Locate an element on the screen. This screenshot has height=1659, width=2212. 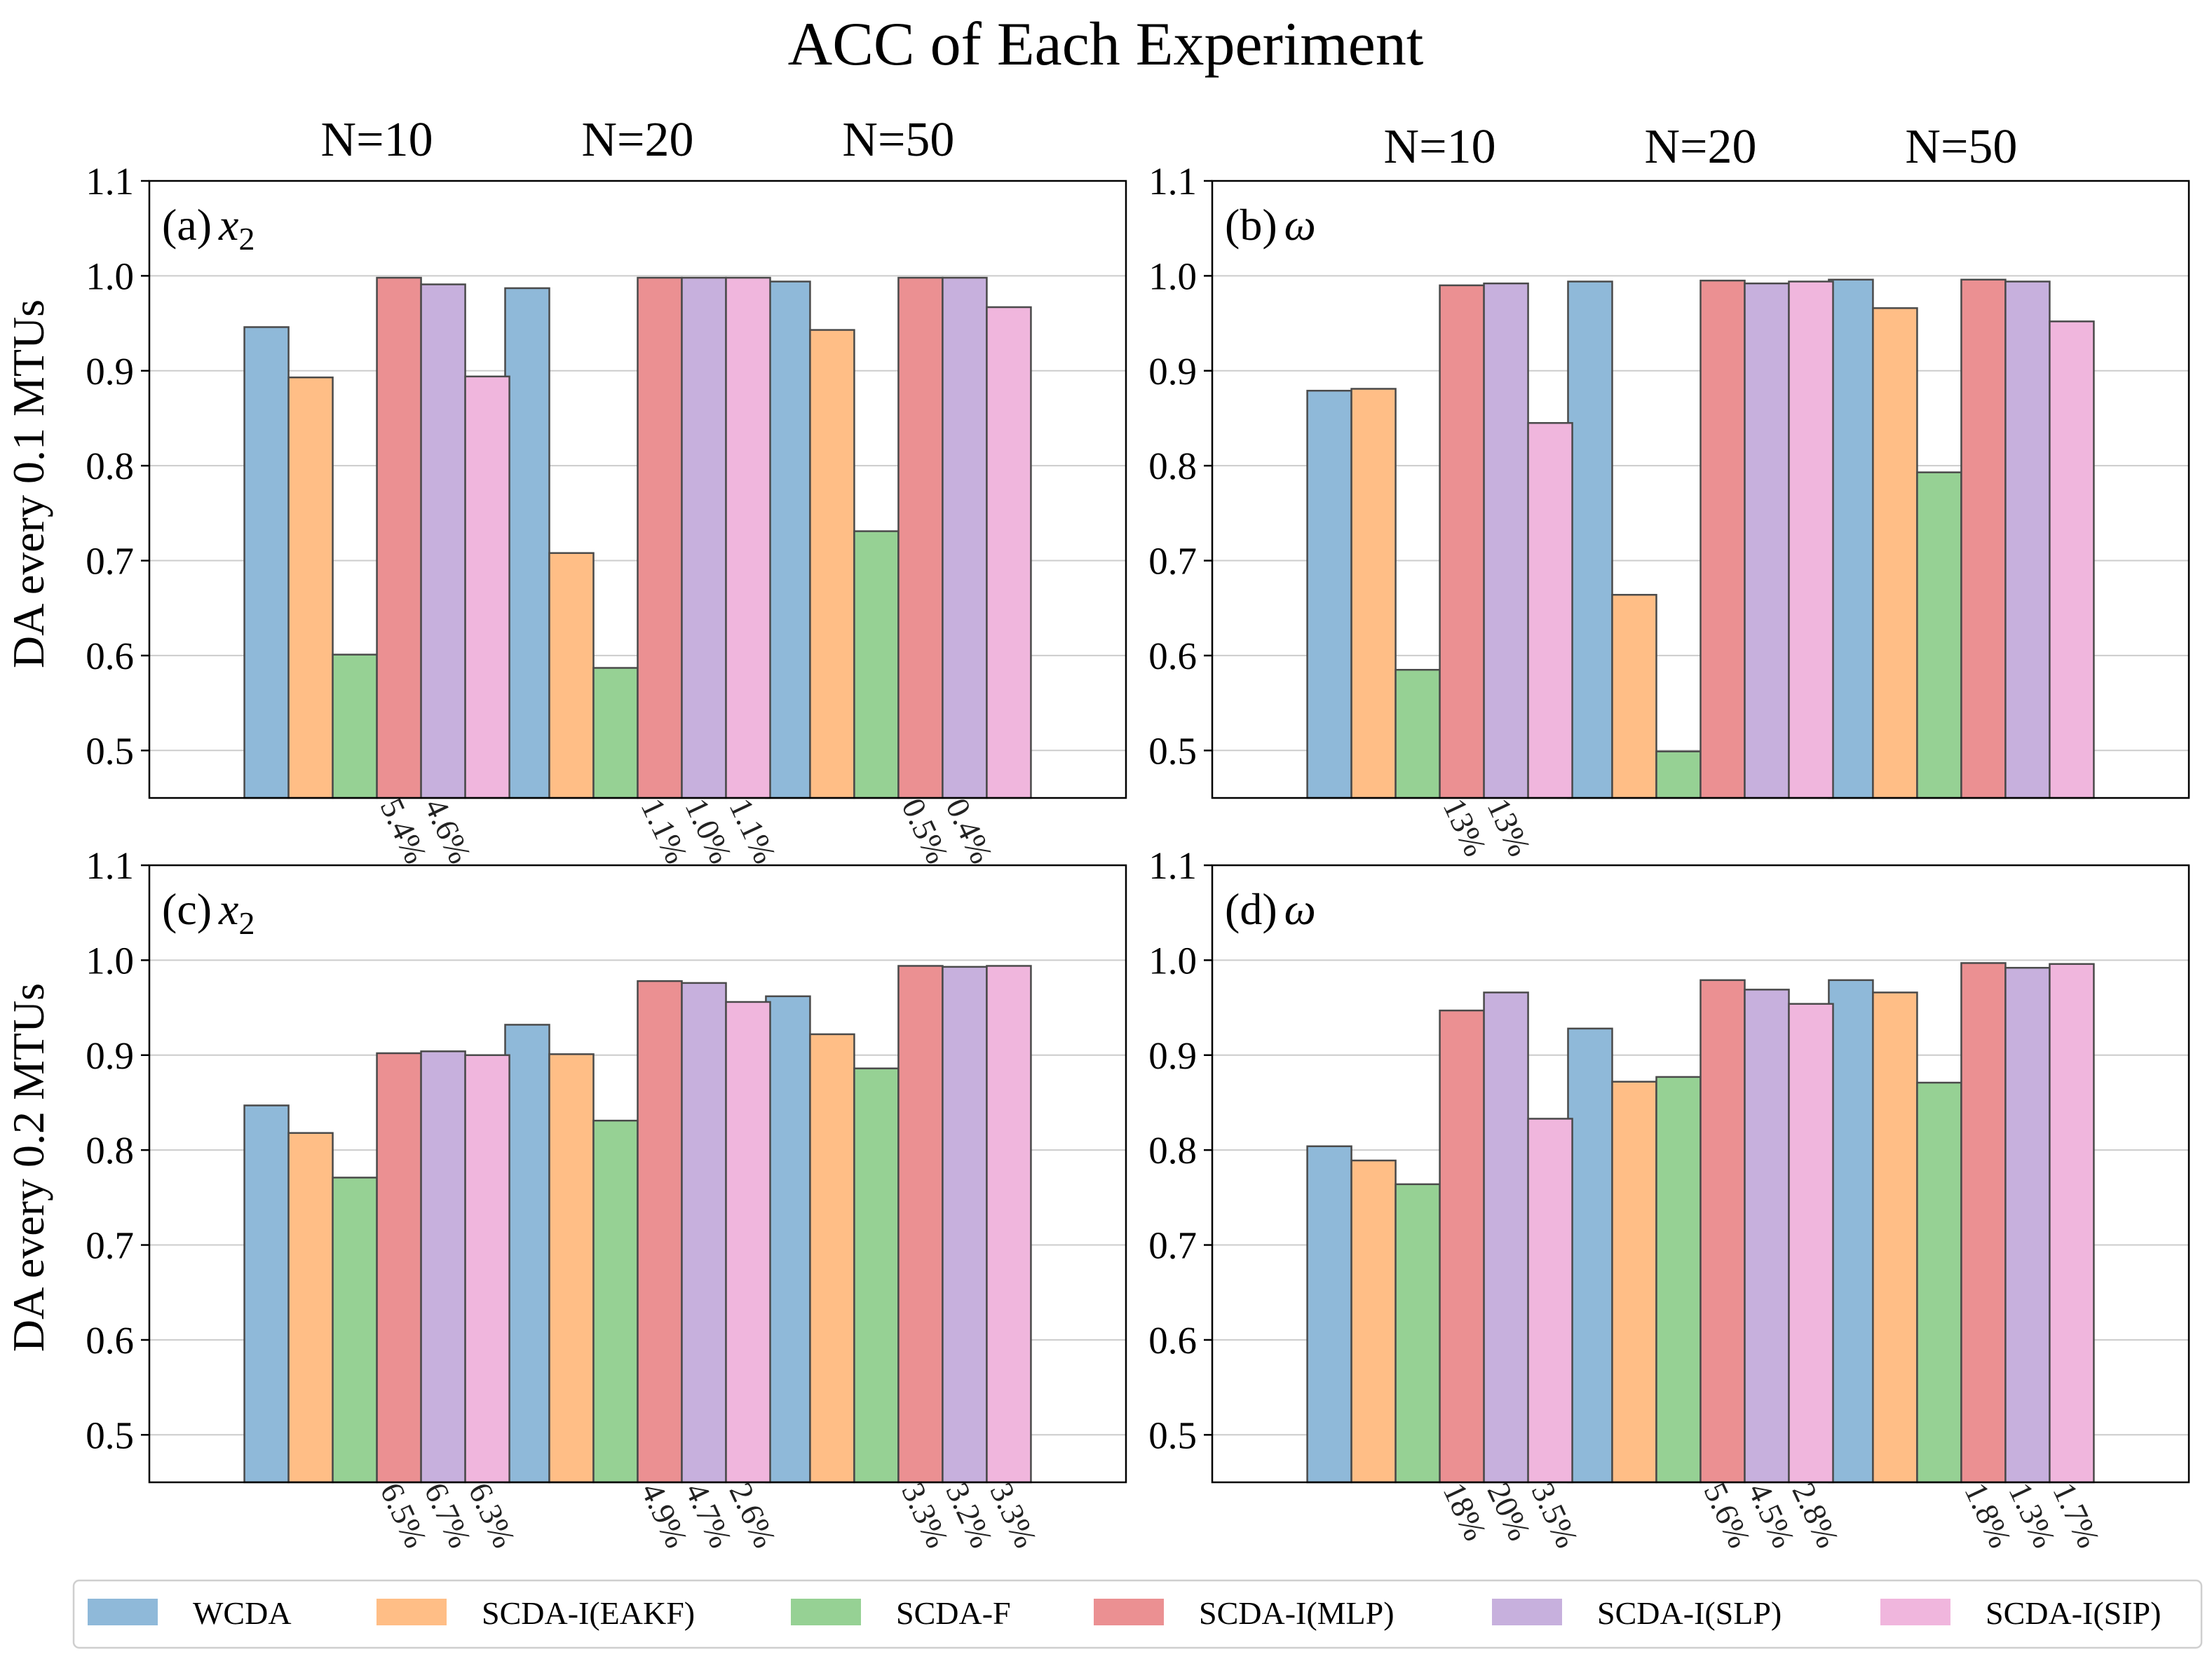
improvement-label: 6.3% is located at coordinates (492, 1515).